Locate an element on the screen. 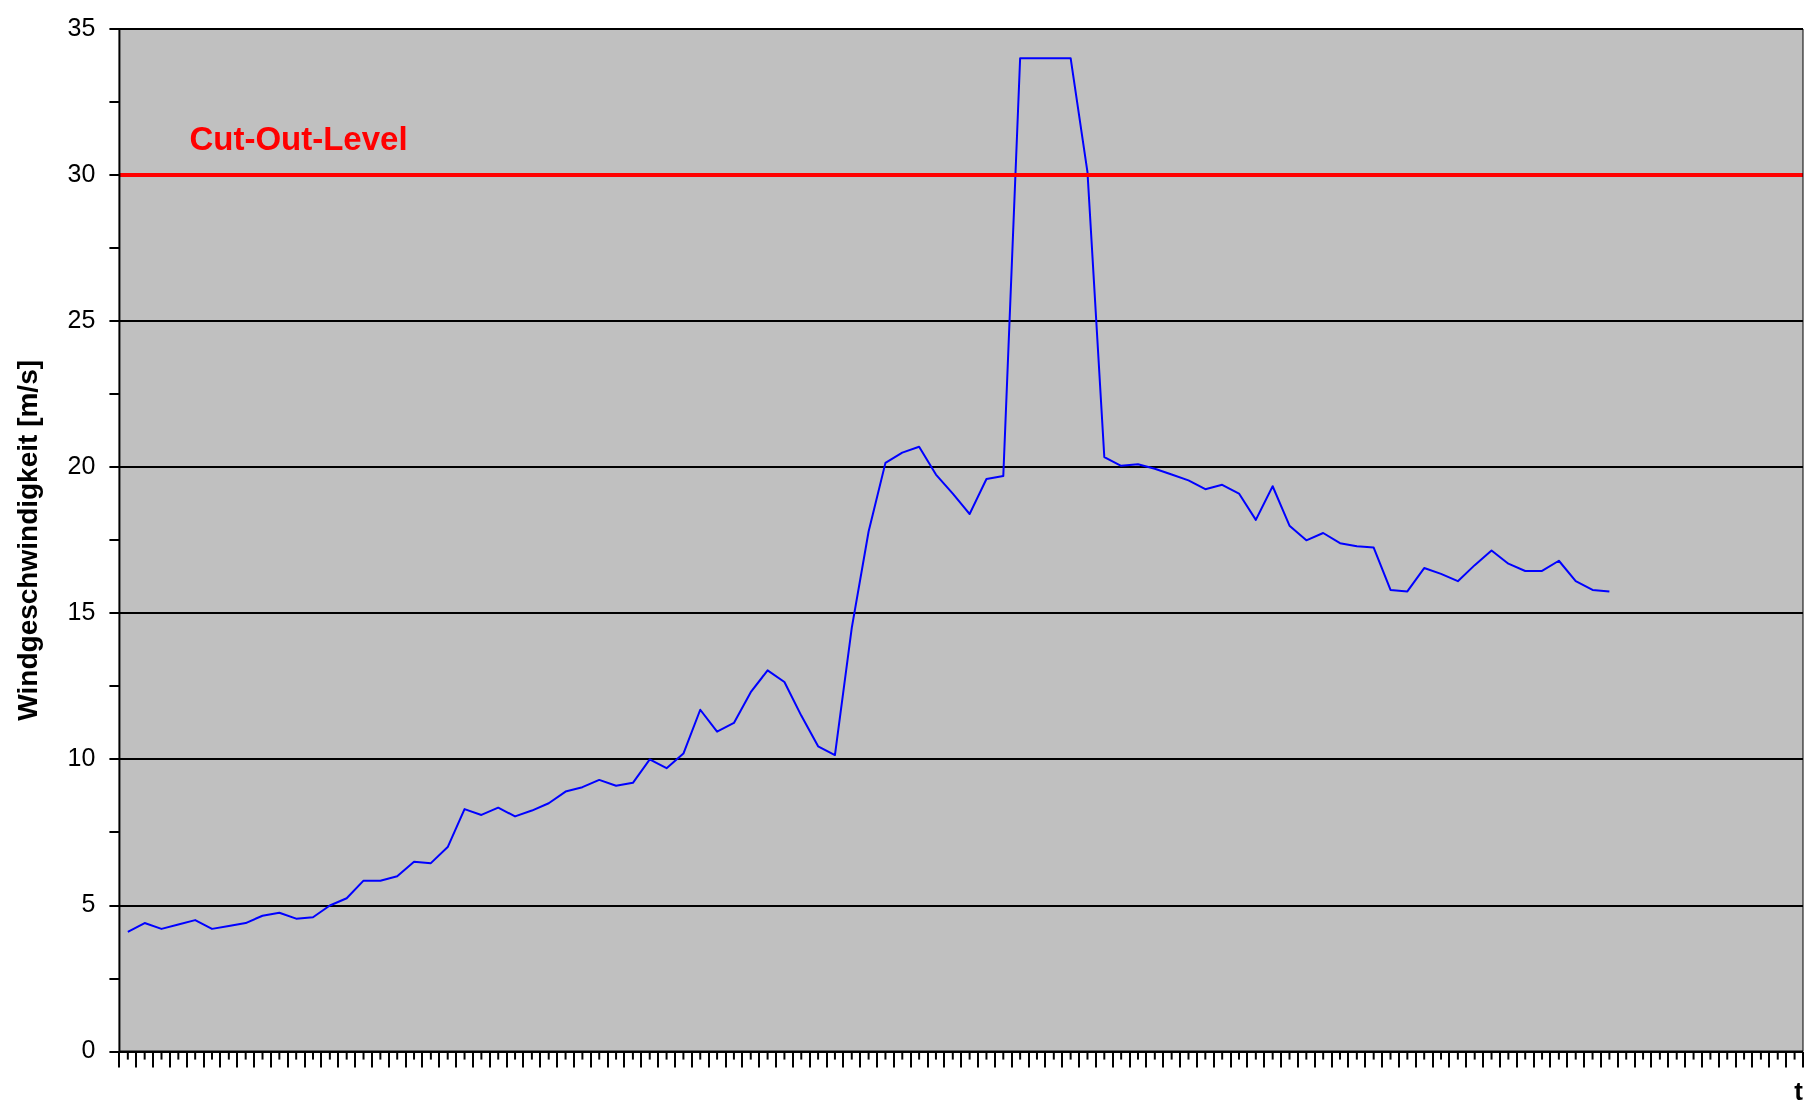  y-tick-label: 20 is located at coordinates (81, 465).